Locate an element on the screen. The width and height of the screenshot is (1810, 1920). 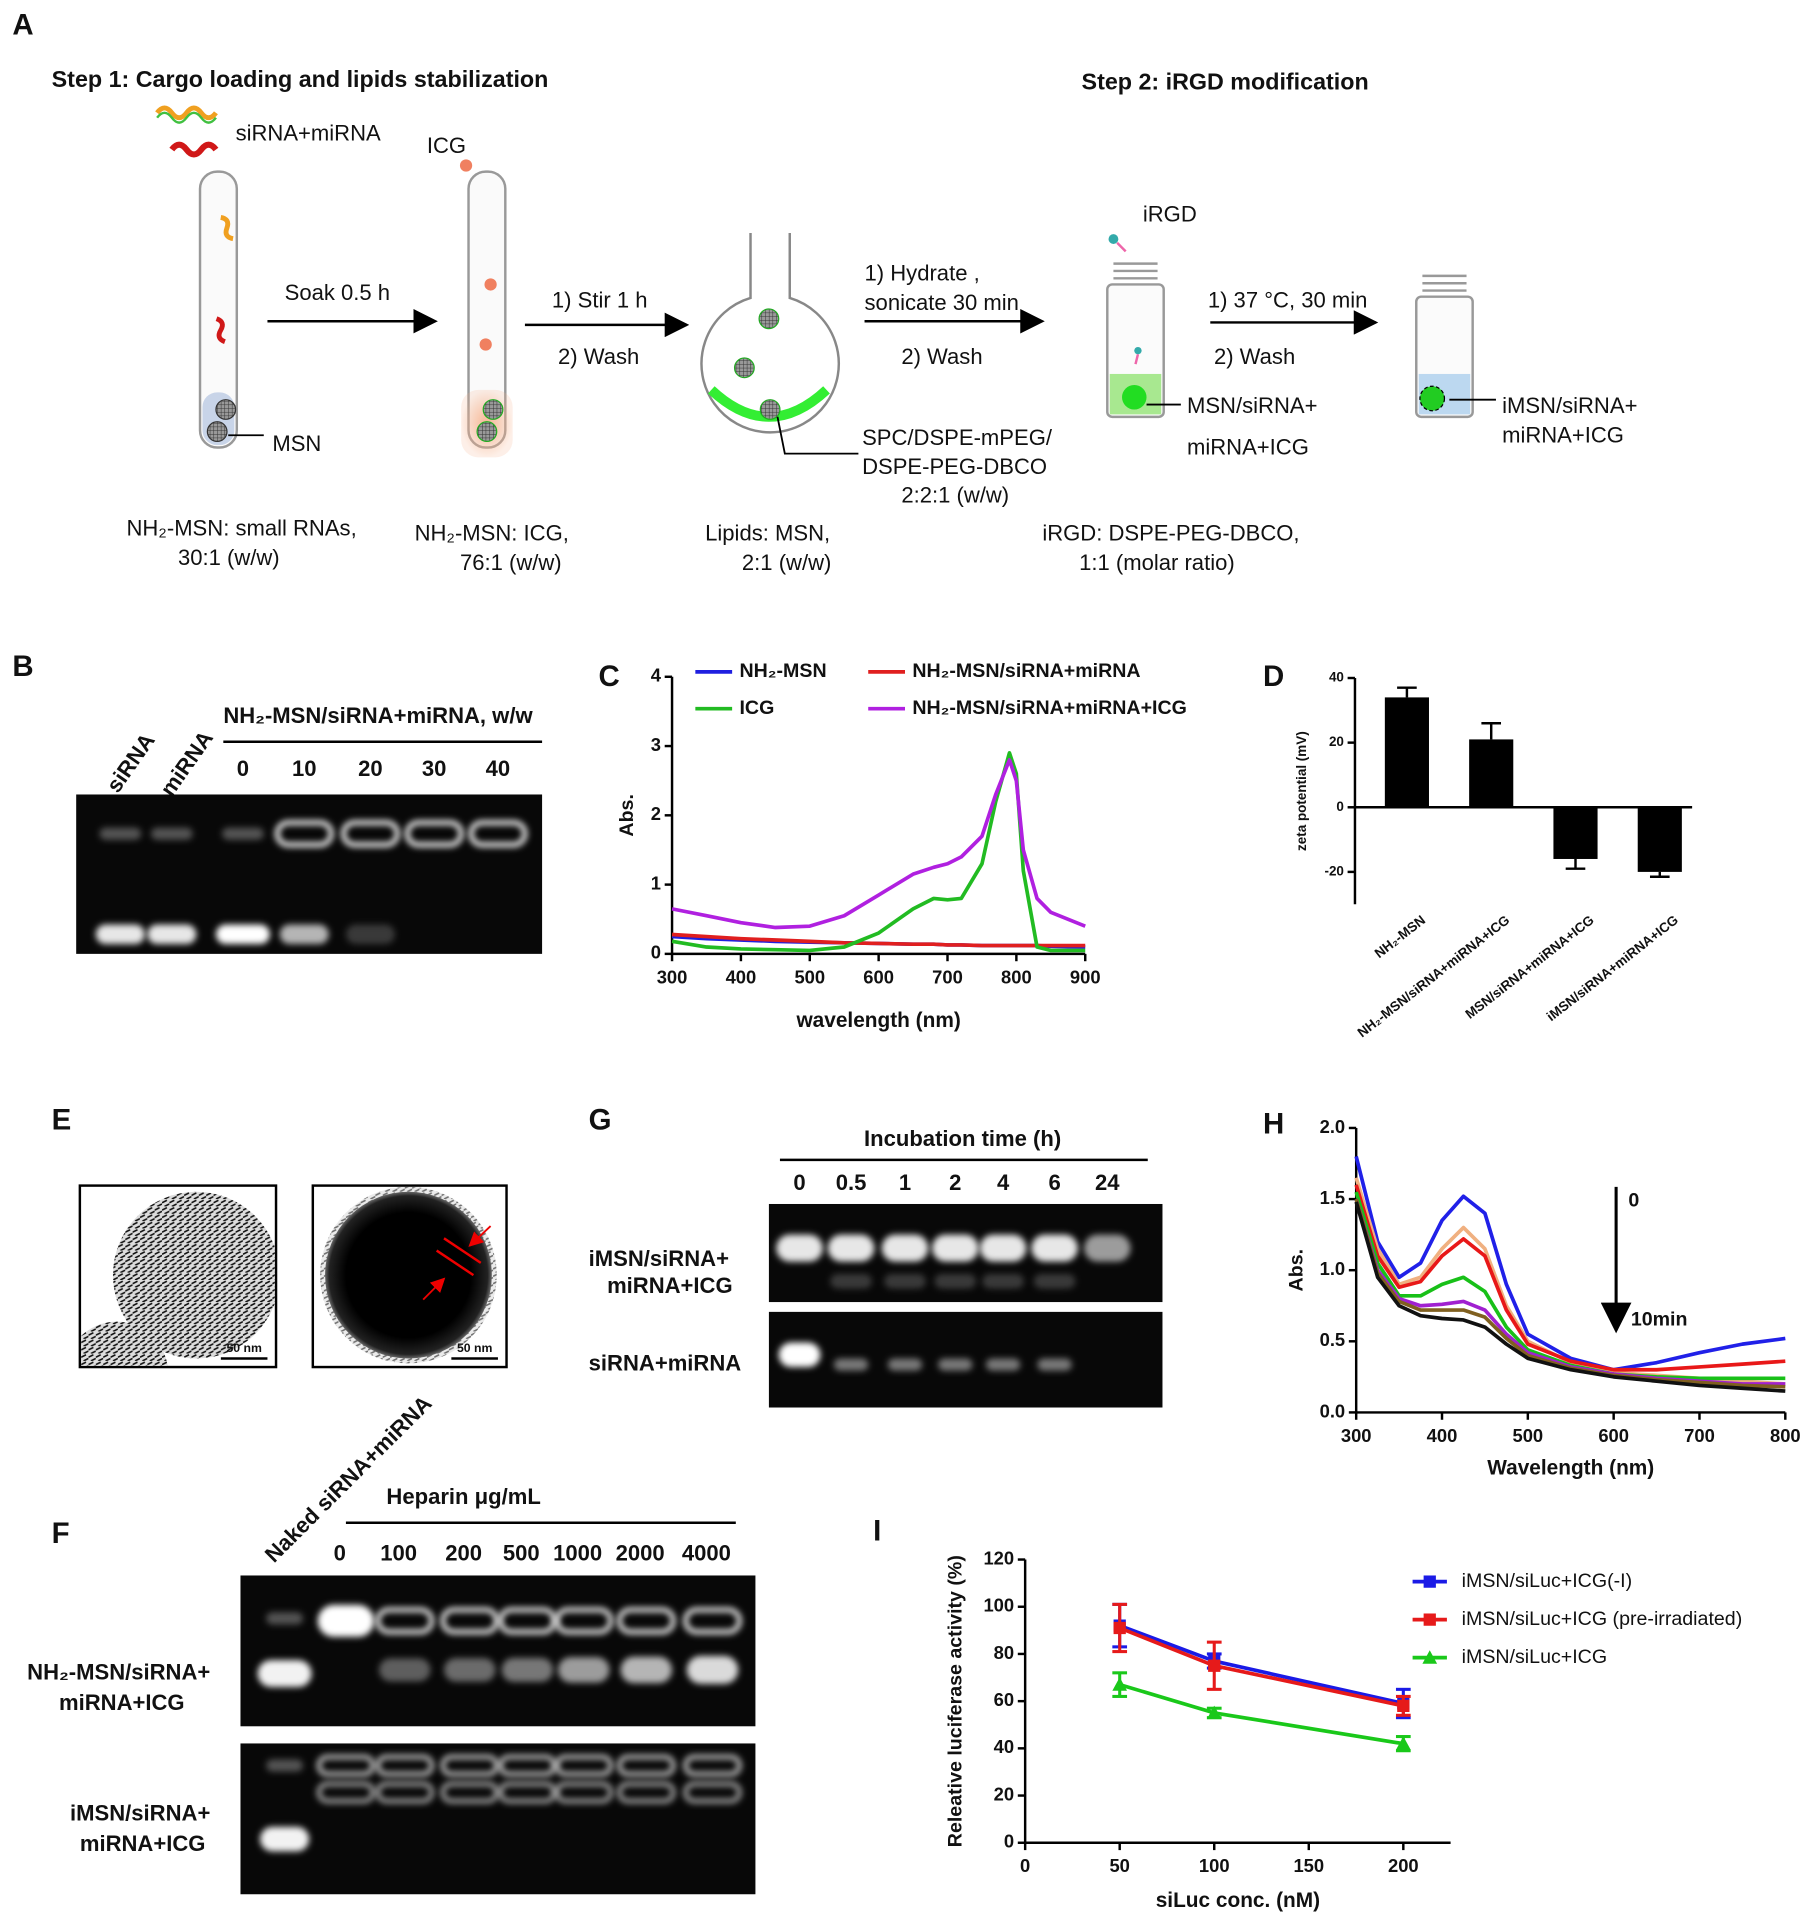
caption: 2:1 (w/w) is located at coordinates (786, 562).